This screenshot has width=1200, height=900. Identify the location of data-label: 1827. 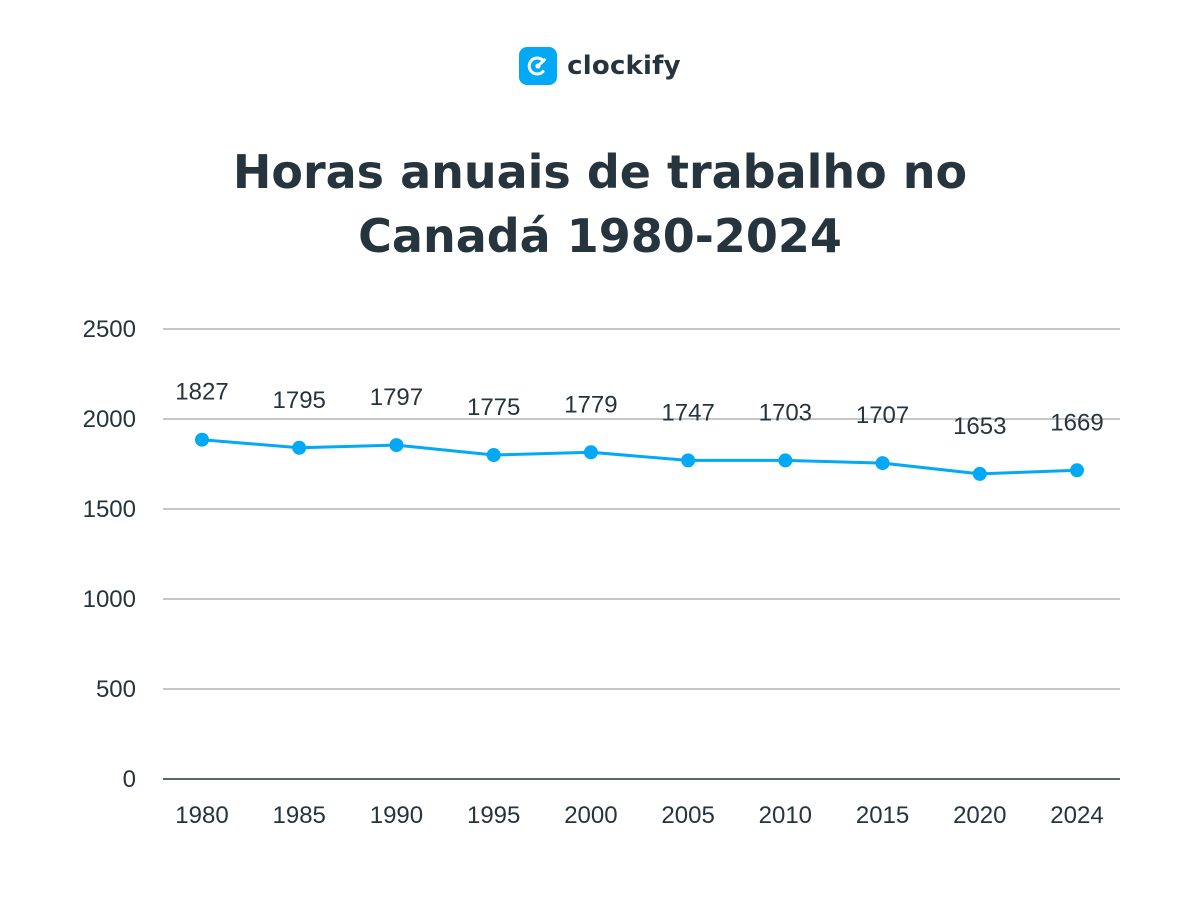
(201, 392).